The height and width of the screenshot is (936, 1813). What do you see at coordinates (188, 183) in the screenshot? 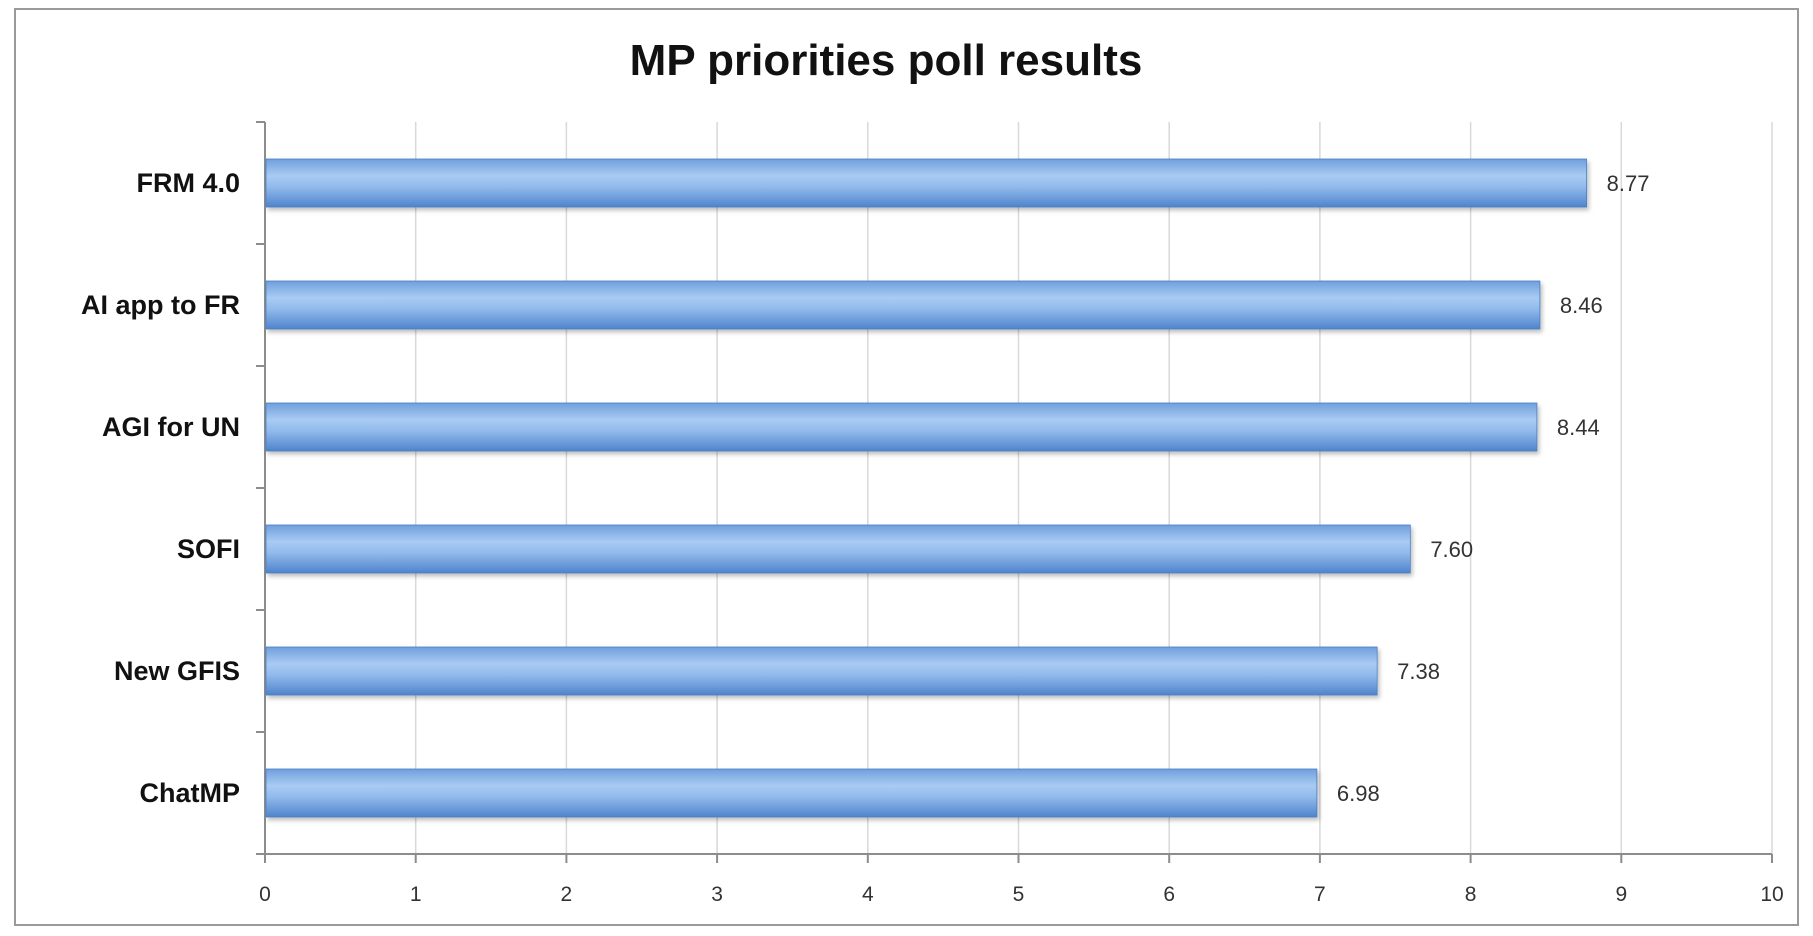
I see `category-label: FRM 4.0` at bounding box center [188, 183].